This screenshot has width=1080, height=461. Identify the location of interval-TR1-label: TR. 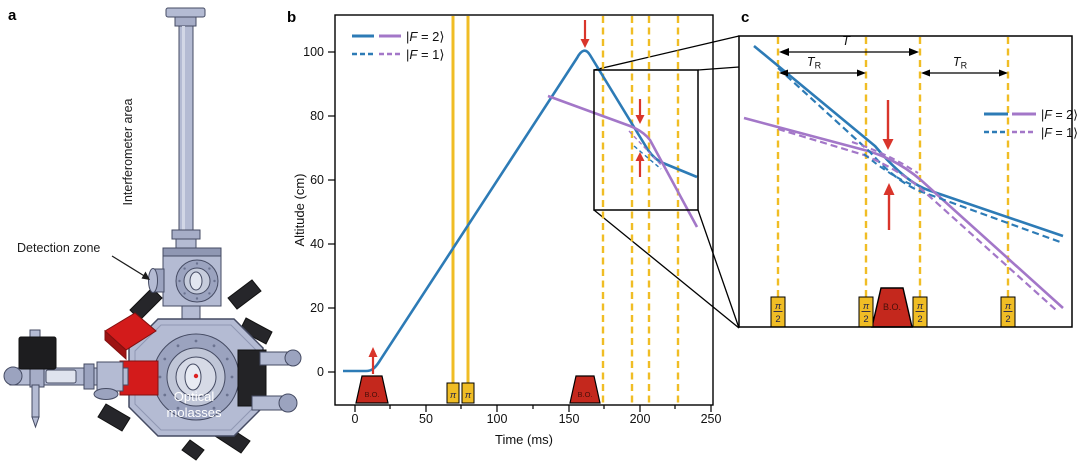
(814, 63).